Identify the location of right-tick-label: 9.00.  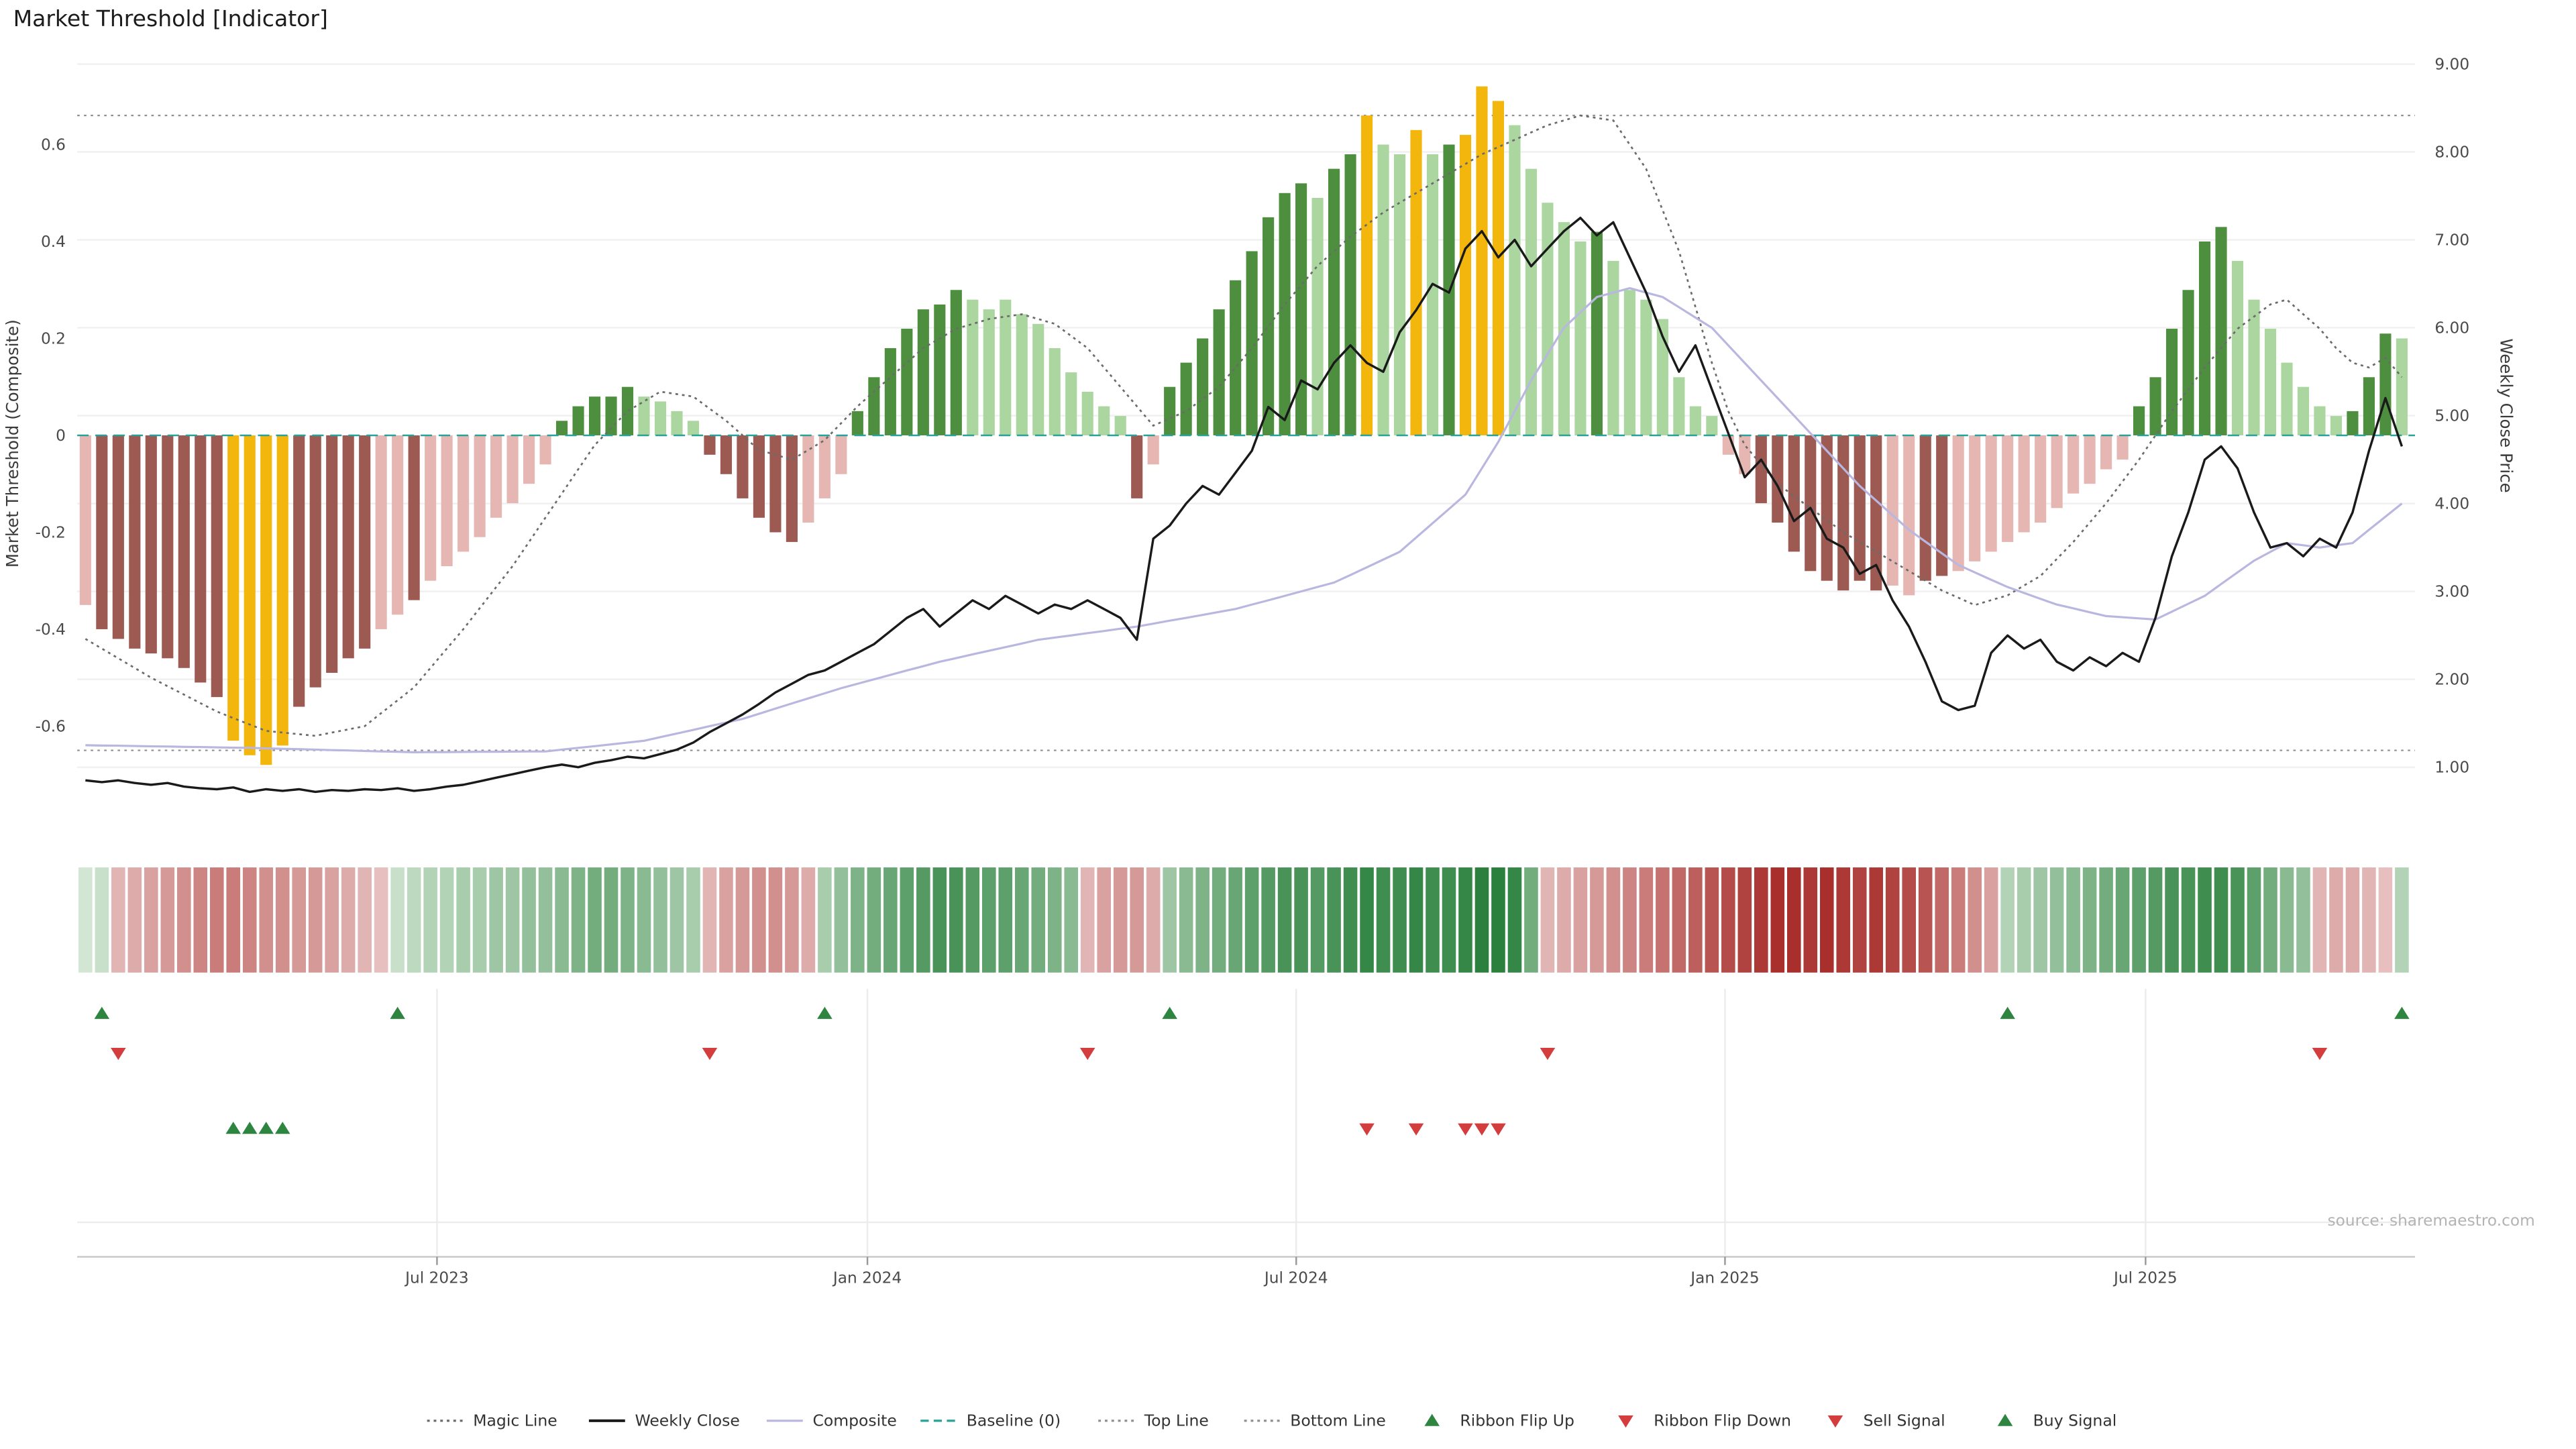
(2451, 64).